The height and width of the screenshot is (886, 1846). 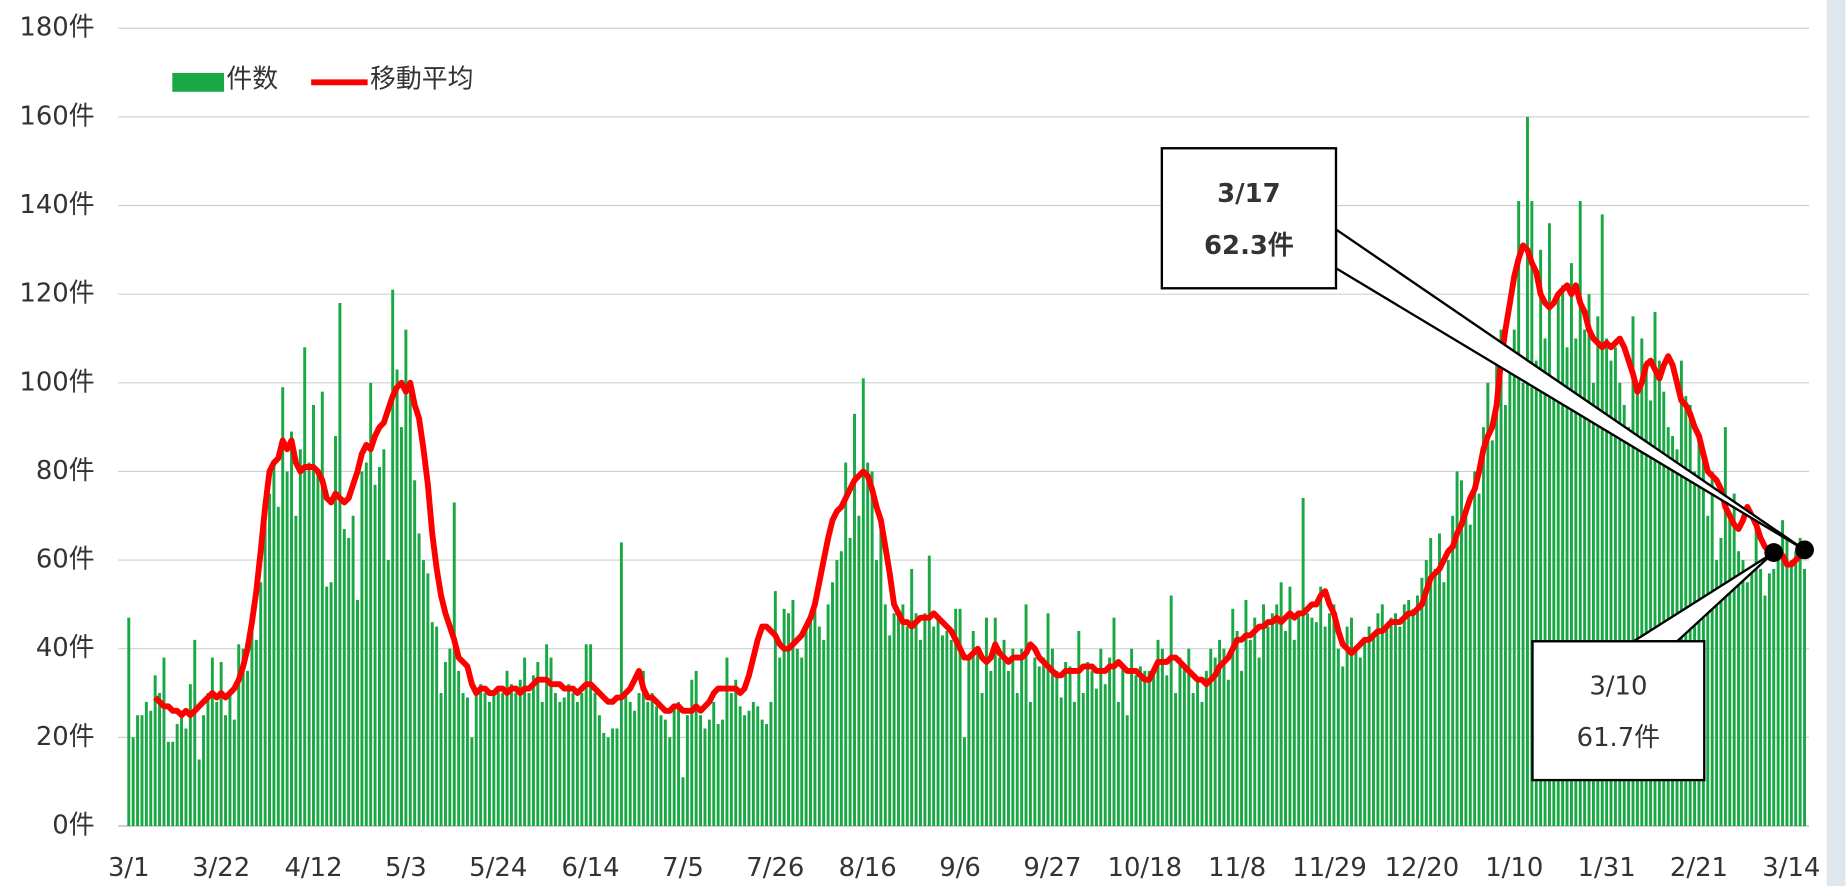 What do you see at coordinates (65, 471) in the screenshot?
I see `y-tick-label: 80件` at bounding box center [65, 471].